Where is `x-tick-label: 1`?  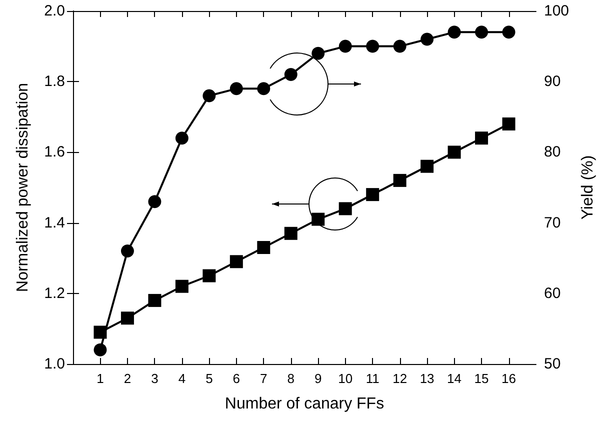 x-tick-label: 1 is located at coordinates (100, 378).